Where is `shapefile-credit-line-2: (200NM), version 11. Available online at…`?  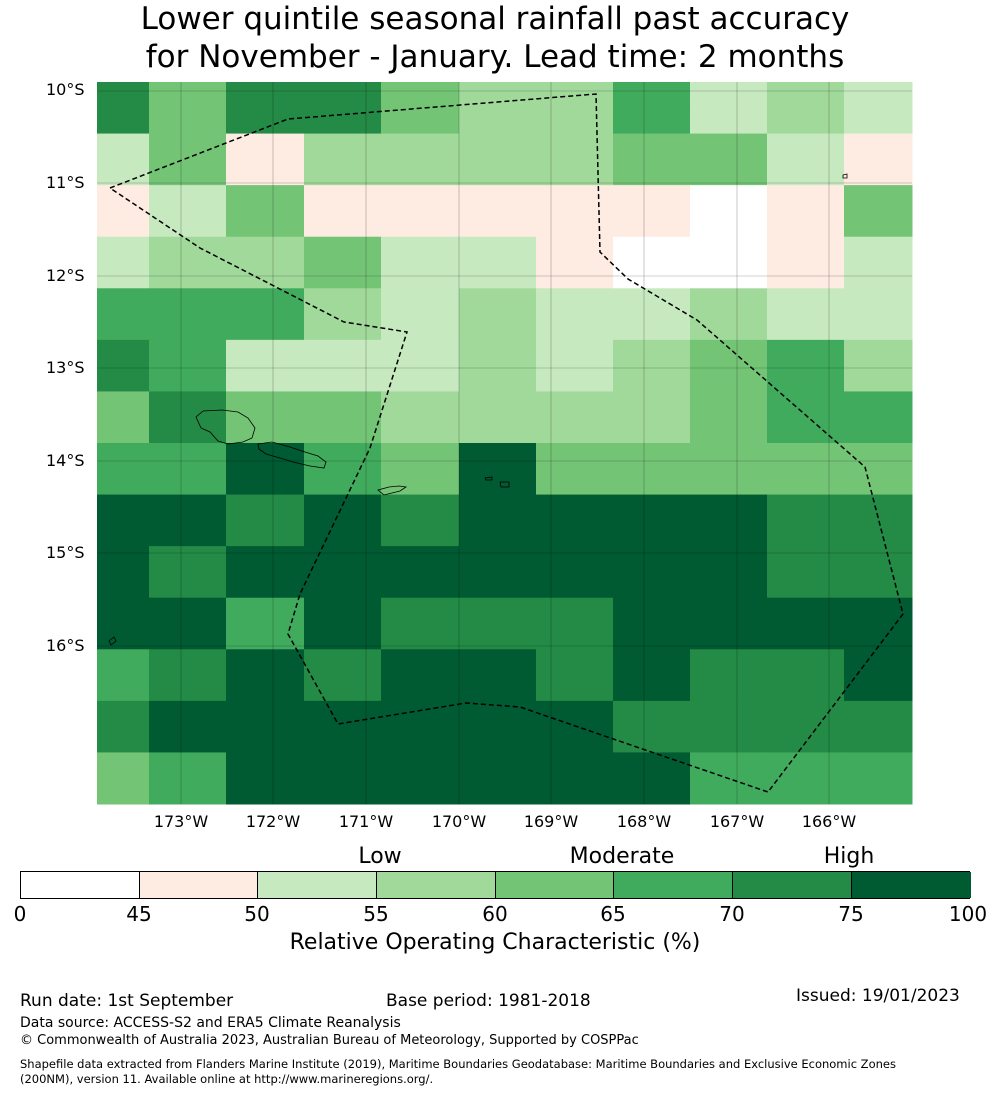 shapefile-credit-line-2: (200NM), version 11. Available online at… is located at coordinates (227, 1079).